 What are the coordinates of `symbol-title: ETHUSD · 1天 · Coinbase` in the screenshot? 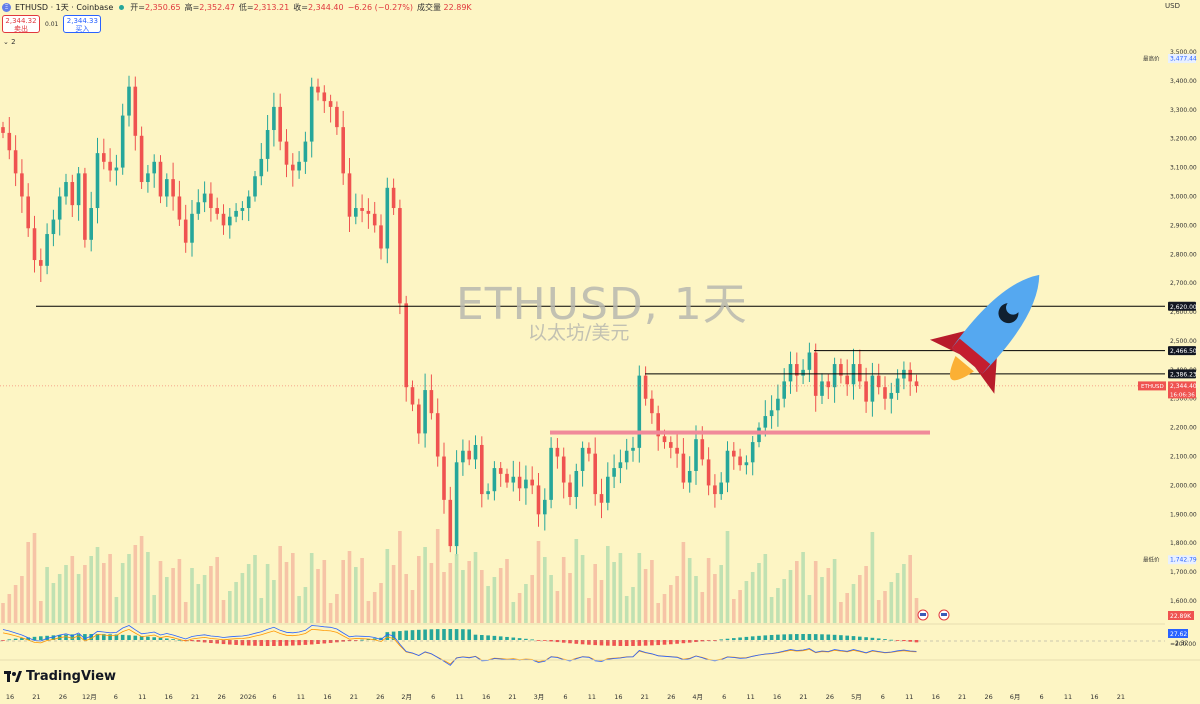 It's located at (64, 7).